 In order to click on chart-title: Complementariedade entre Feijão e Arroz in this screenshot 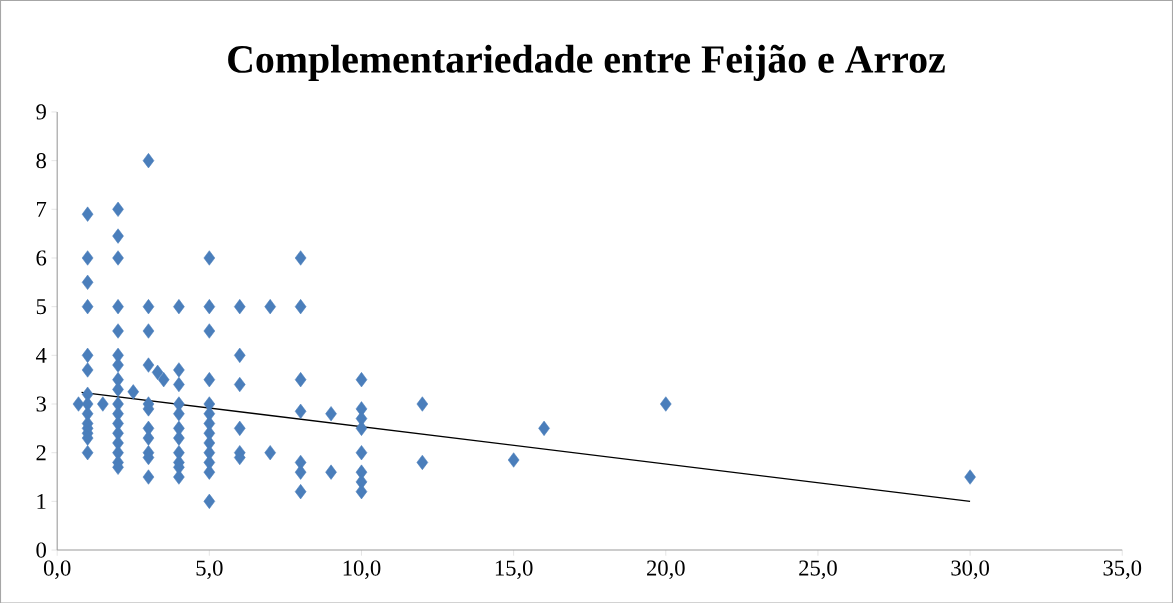, I will do `click(586, 62)`.